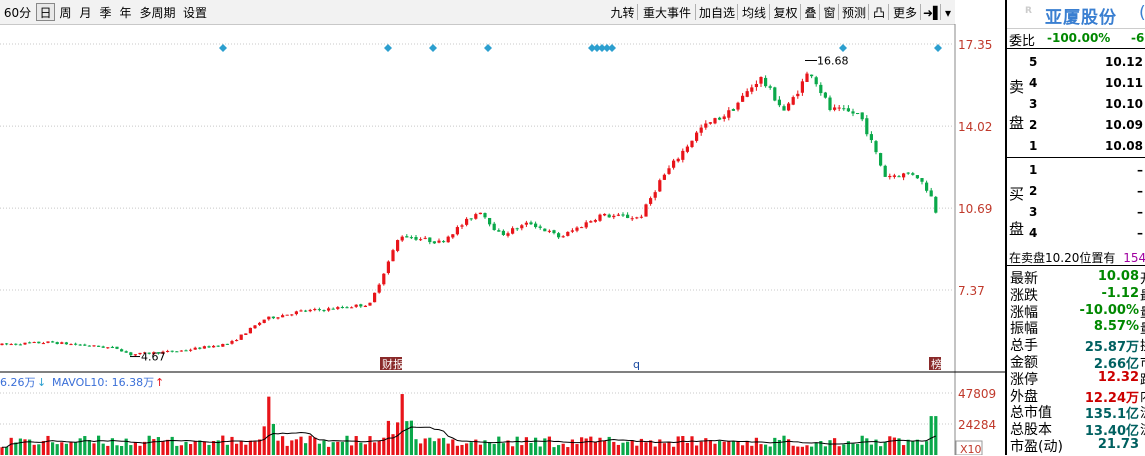 The image size is (1145, 456). Describe the element at coordinates (1076, 146) in the screenshot. I see `sell-level-row: 1 10.08` at that location.